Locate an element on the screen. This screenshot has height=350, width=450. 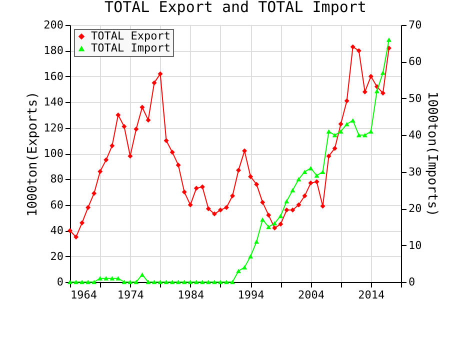
legend-label: TOTAL Import is located at coordinates (130, 48).